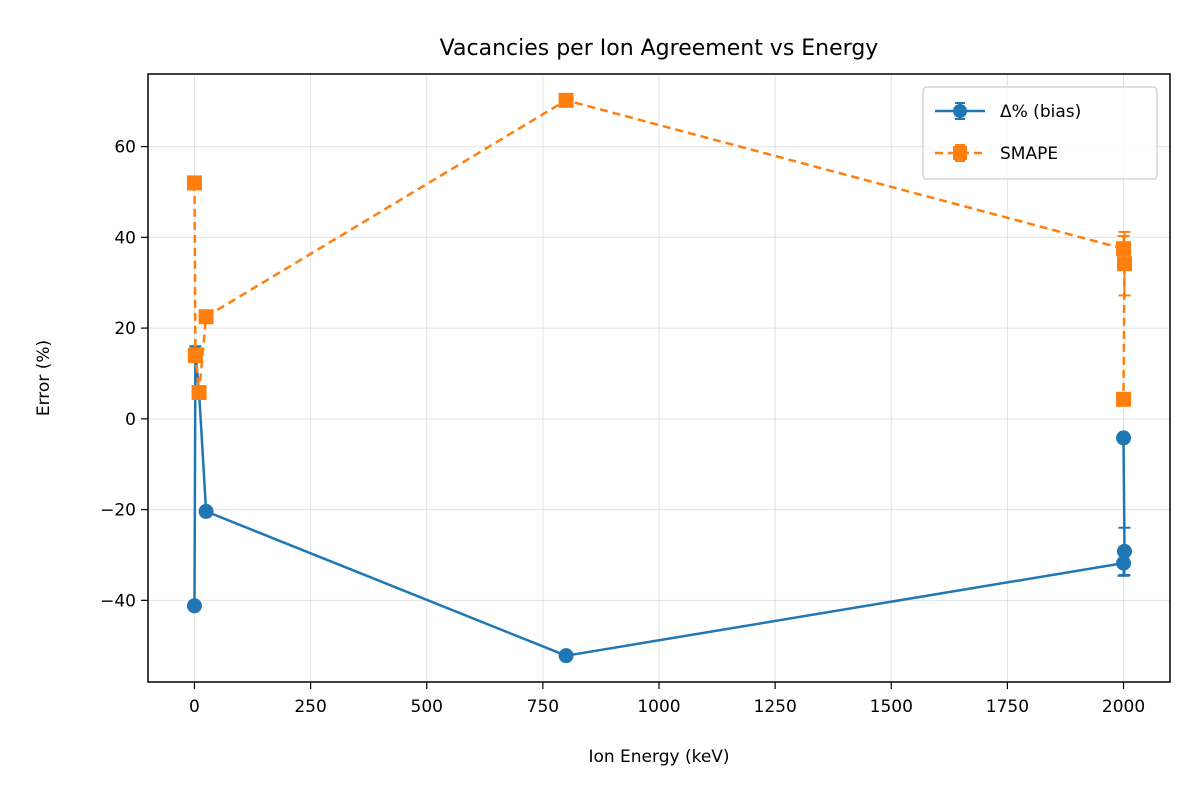 The height and width of the screenshot is (800, 1200). I want to click on y-tick-label: 20, so click(125, 329).